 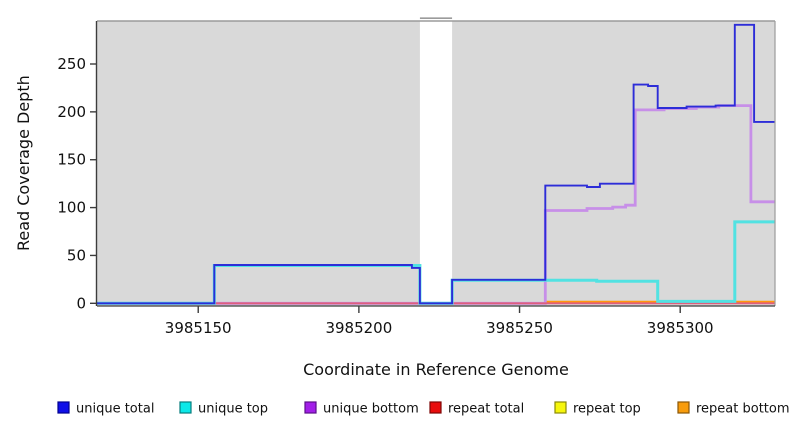 What do you see at coordinates (358, 328) in the screenshot?
I see `x-tick-label: 3985200` at bounding box center [358, 328].